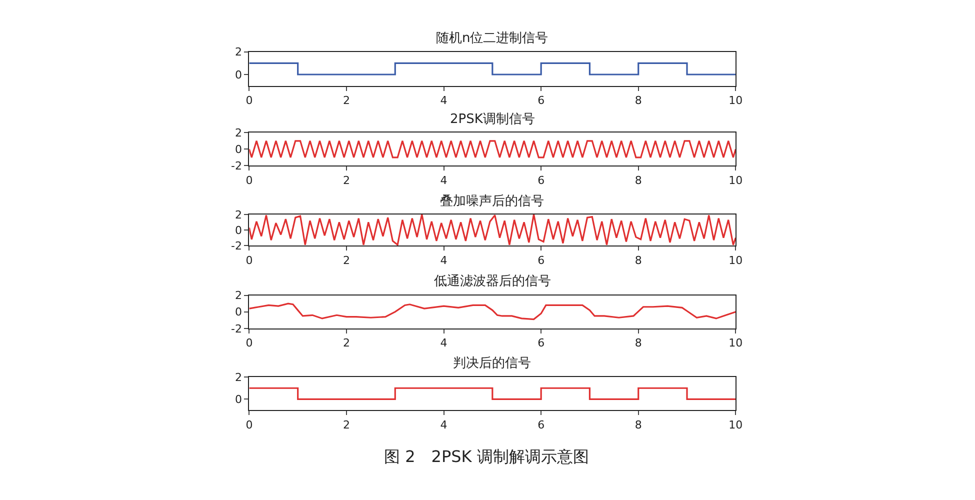 Image resolution: width=975 pixels, height=500 pixels. Describe the element at coordinates (492, 38) in the screenshot. I see `chart-title: 随机n位二进制信号` at that location.